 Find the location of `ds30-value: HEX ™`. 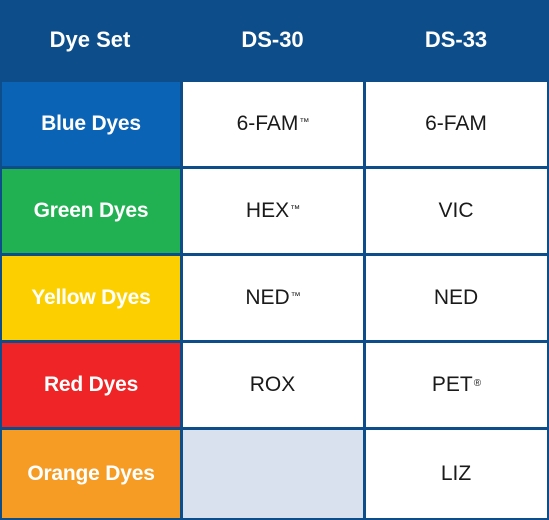

ds30-value: HEX ™ is located at coordinates (273, 211).